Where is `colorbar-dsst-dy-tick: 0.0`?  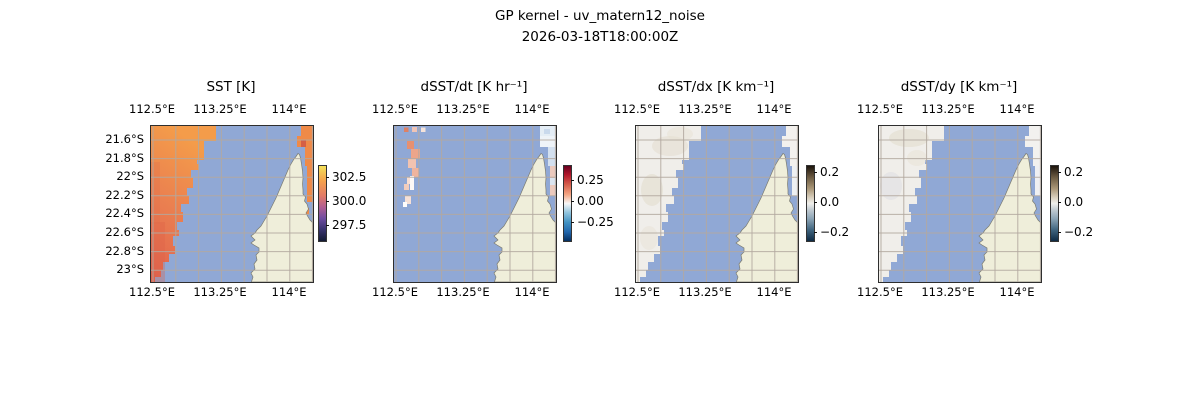 colorbar-dsst-dy-tick: 0.0 is located at coordinates (1074, 202).